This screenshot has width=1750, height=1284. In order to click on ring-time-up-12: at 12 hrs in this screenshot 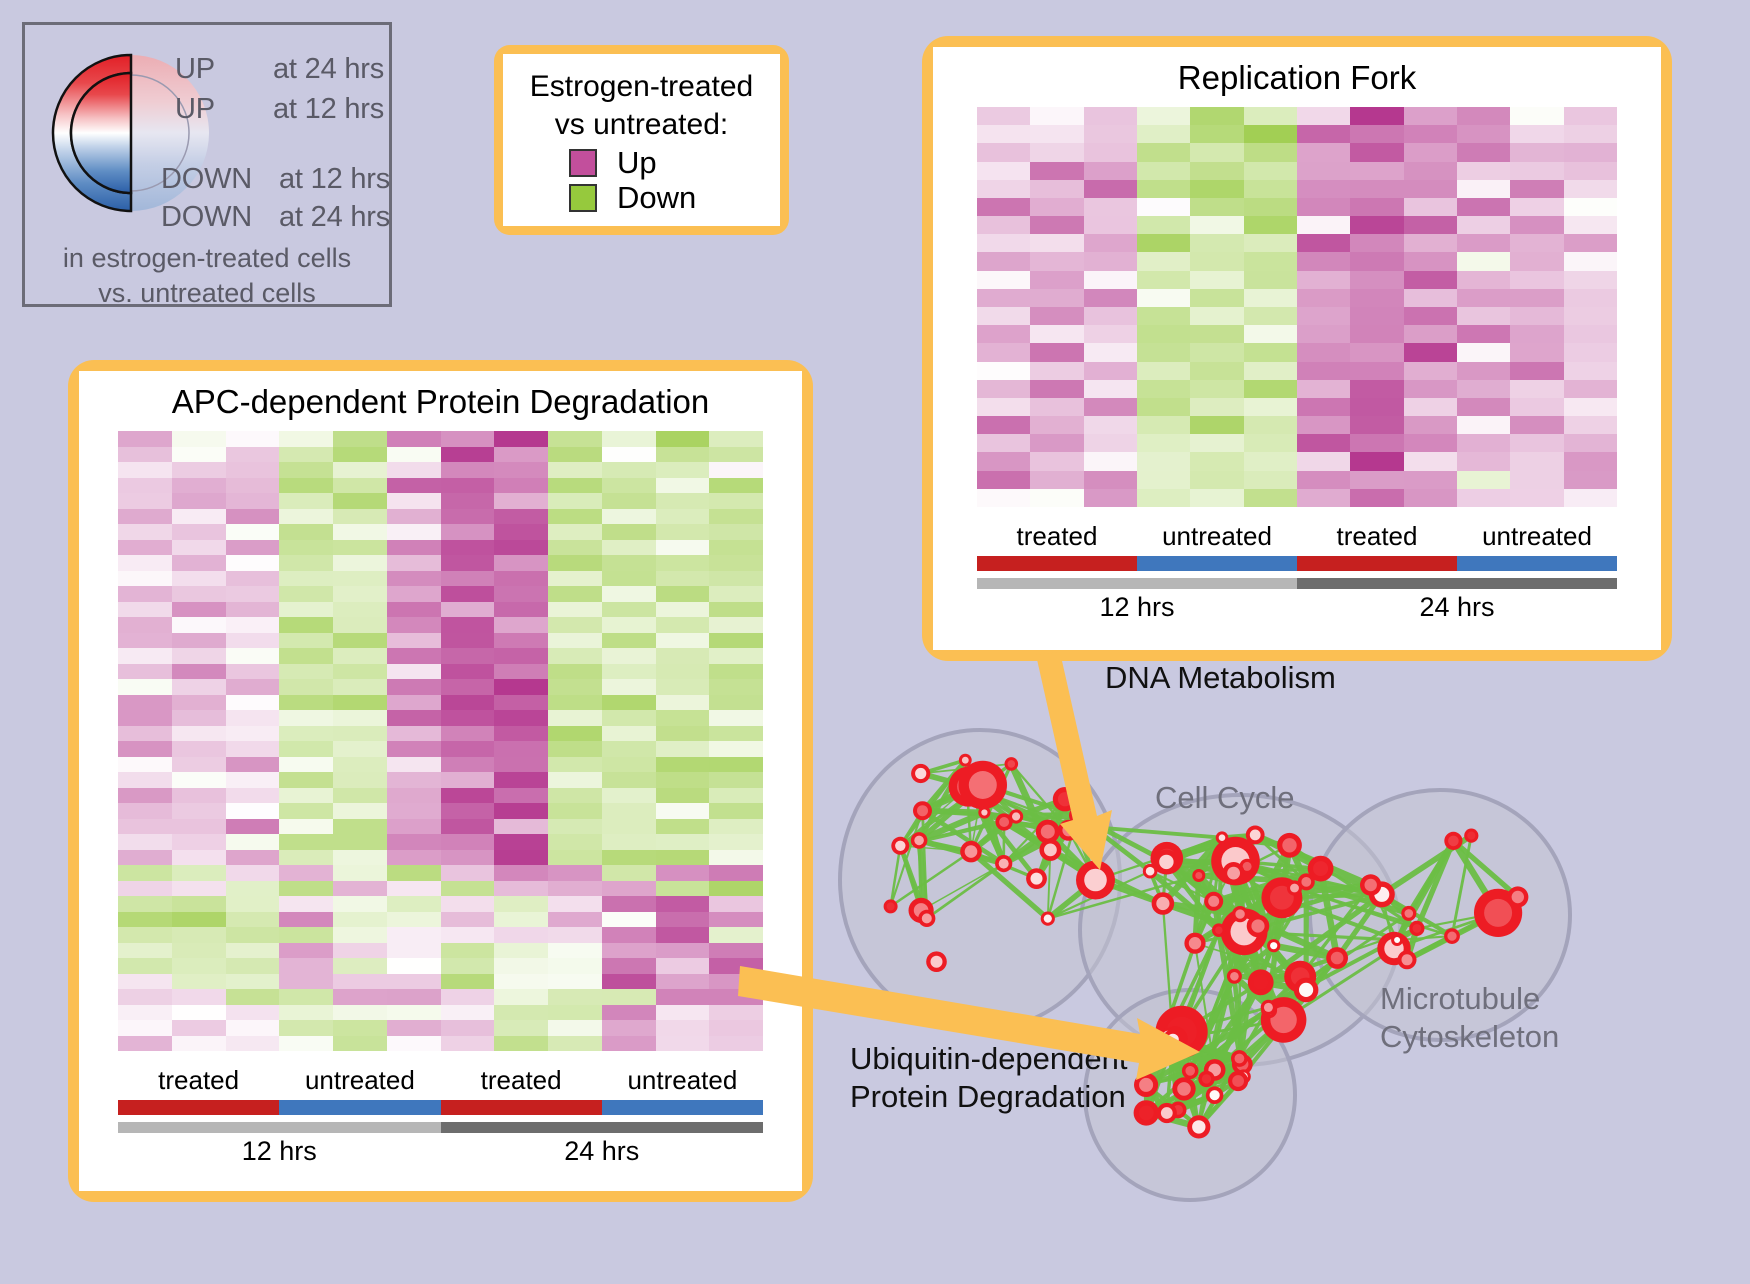, I will do `click(328, 109)`.